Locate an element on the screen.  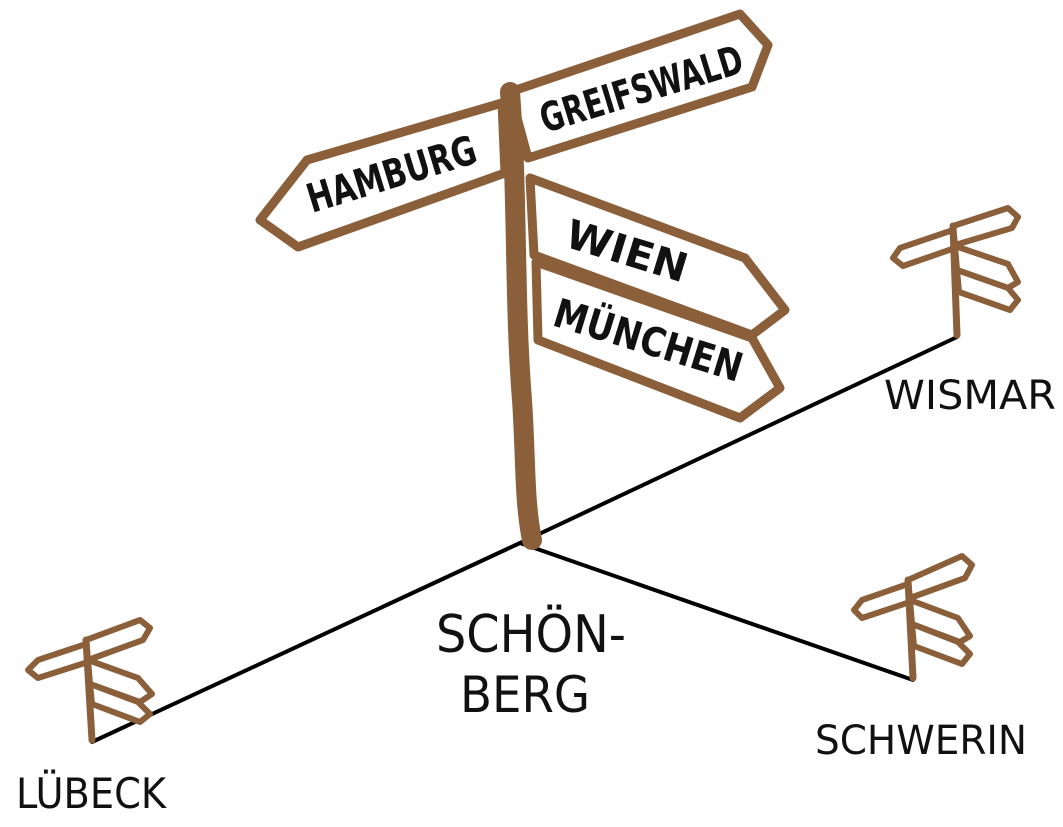
sign-wien is located at coordinates (657, 256).